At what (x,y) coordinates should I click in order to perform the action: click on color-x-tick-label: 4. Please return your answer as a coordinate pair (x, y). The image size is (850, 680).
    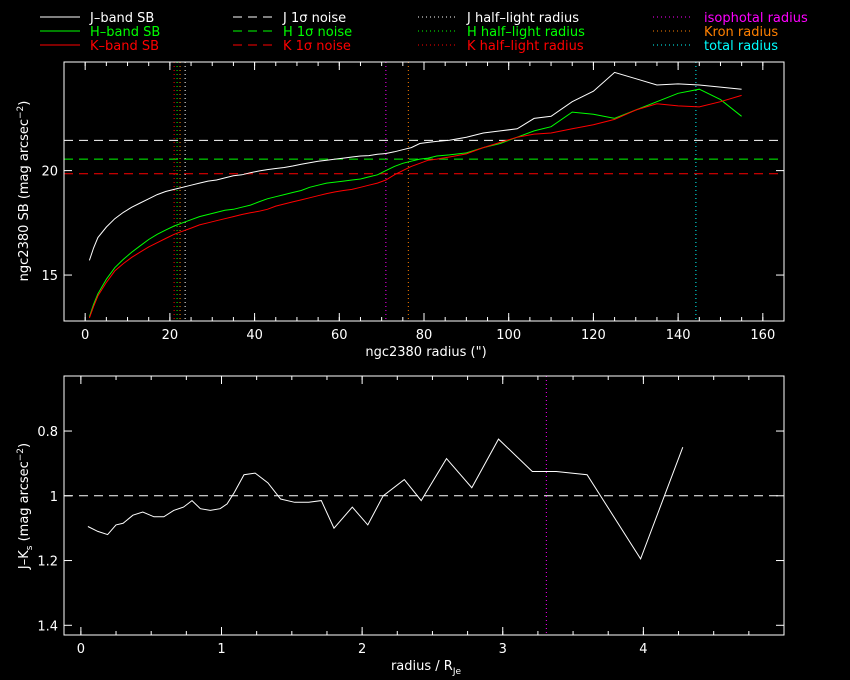
    Looking at the image, I should click on (643, 649).